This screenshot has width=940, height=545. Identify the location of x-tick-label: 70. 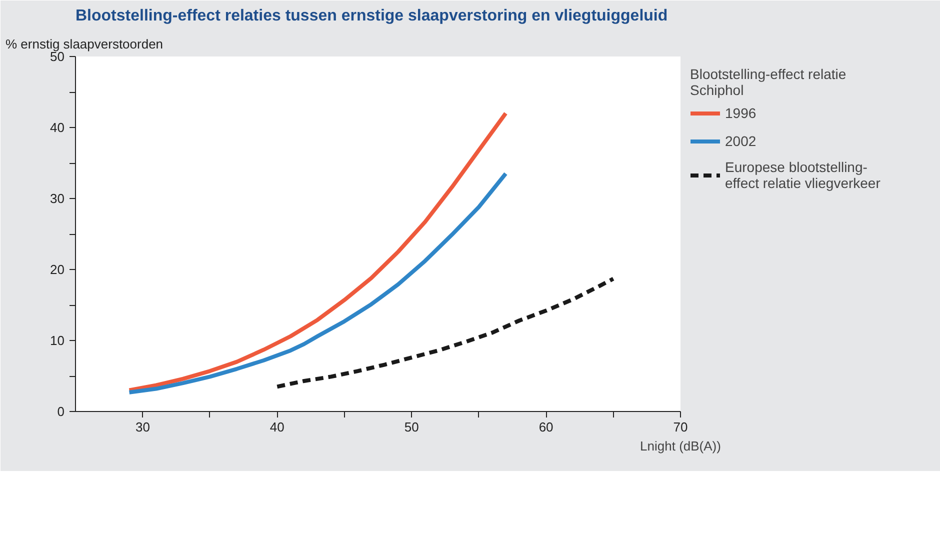
(680, 427).